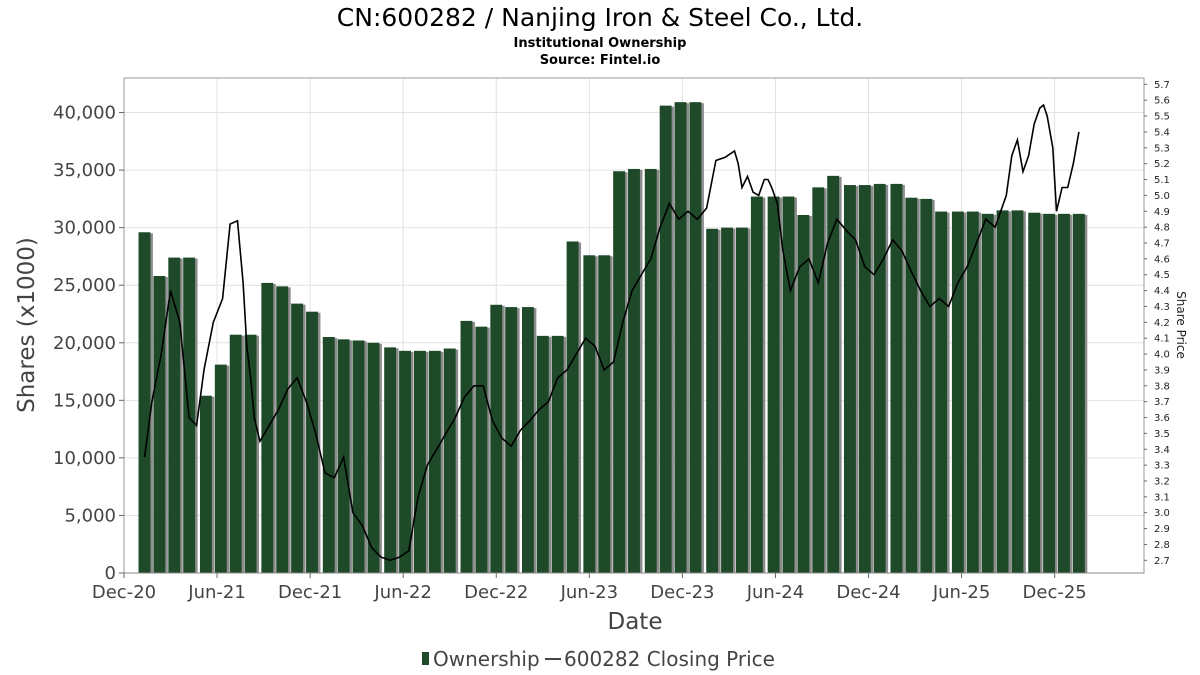 The image size is (1200, 675). Describe the element at coordinates (669, 659) in the screenshot. I see `legend-price-label: 600282 Closing Price` at that location.